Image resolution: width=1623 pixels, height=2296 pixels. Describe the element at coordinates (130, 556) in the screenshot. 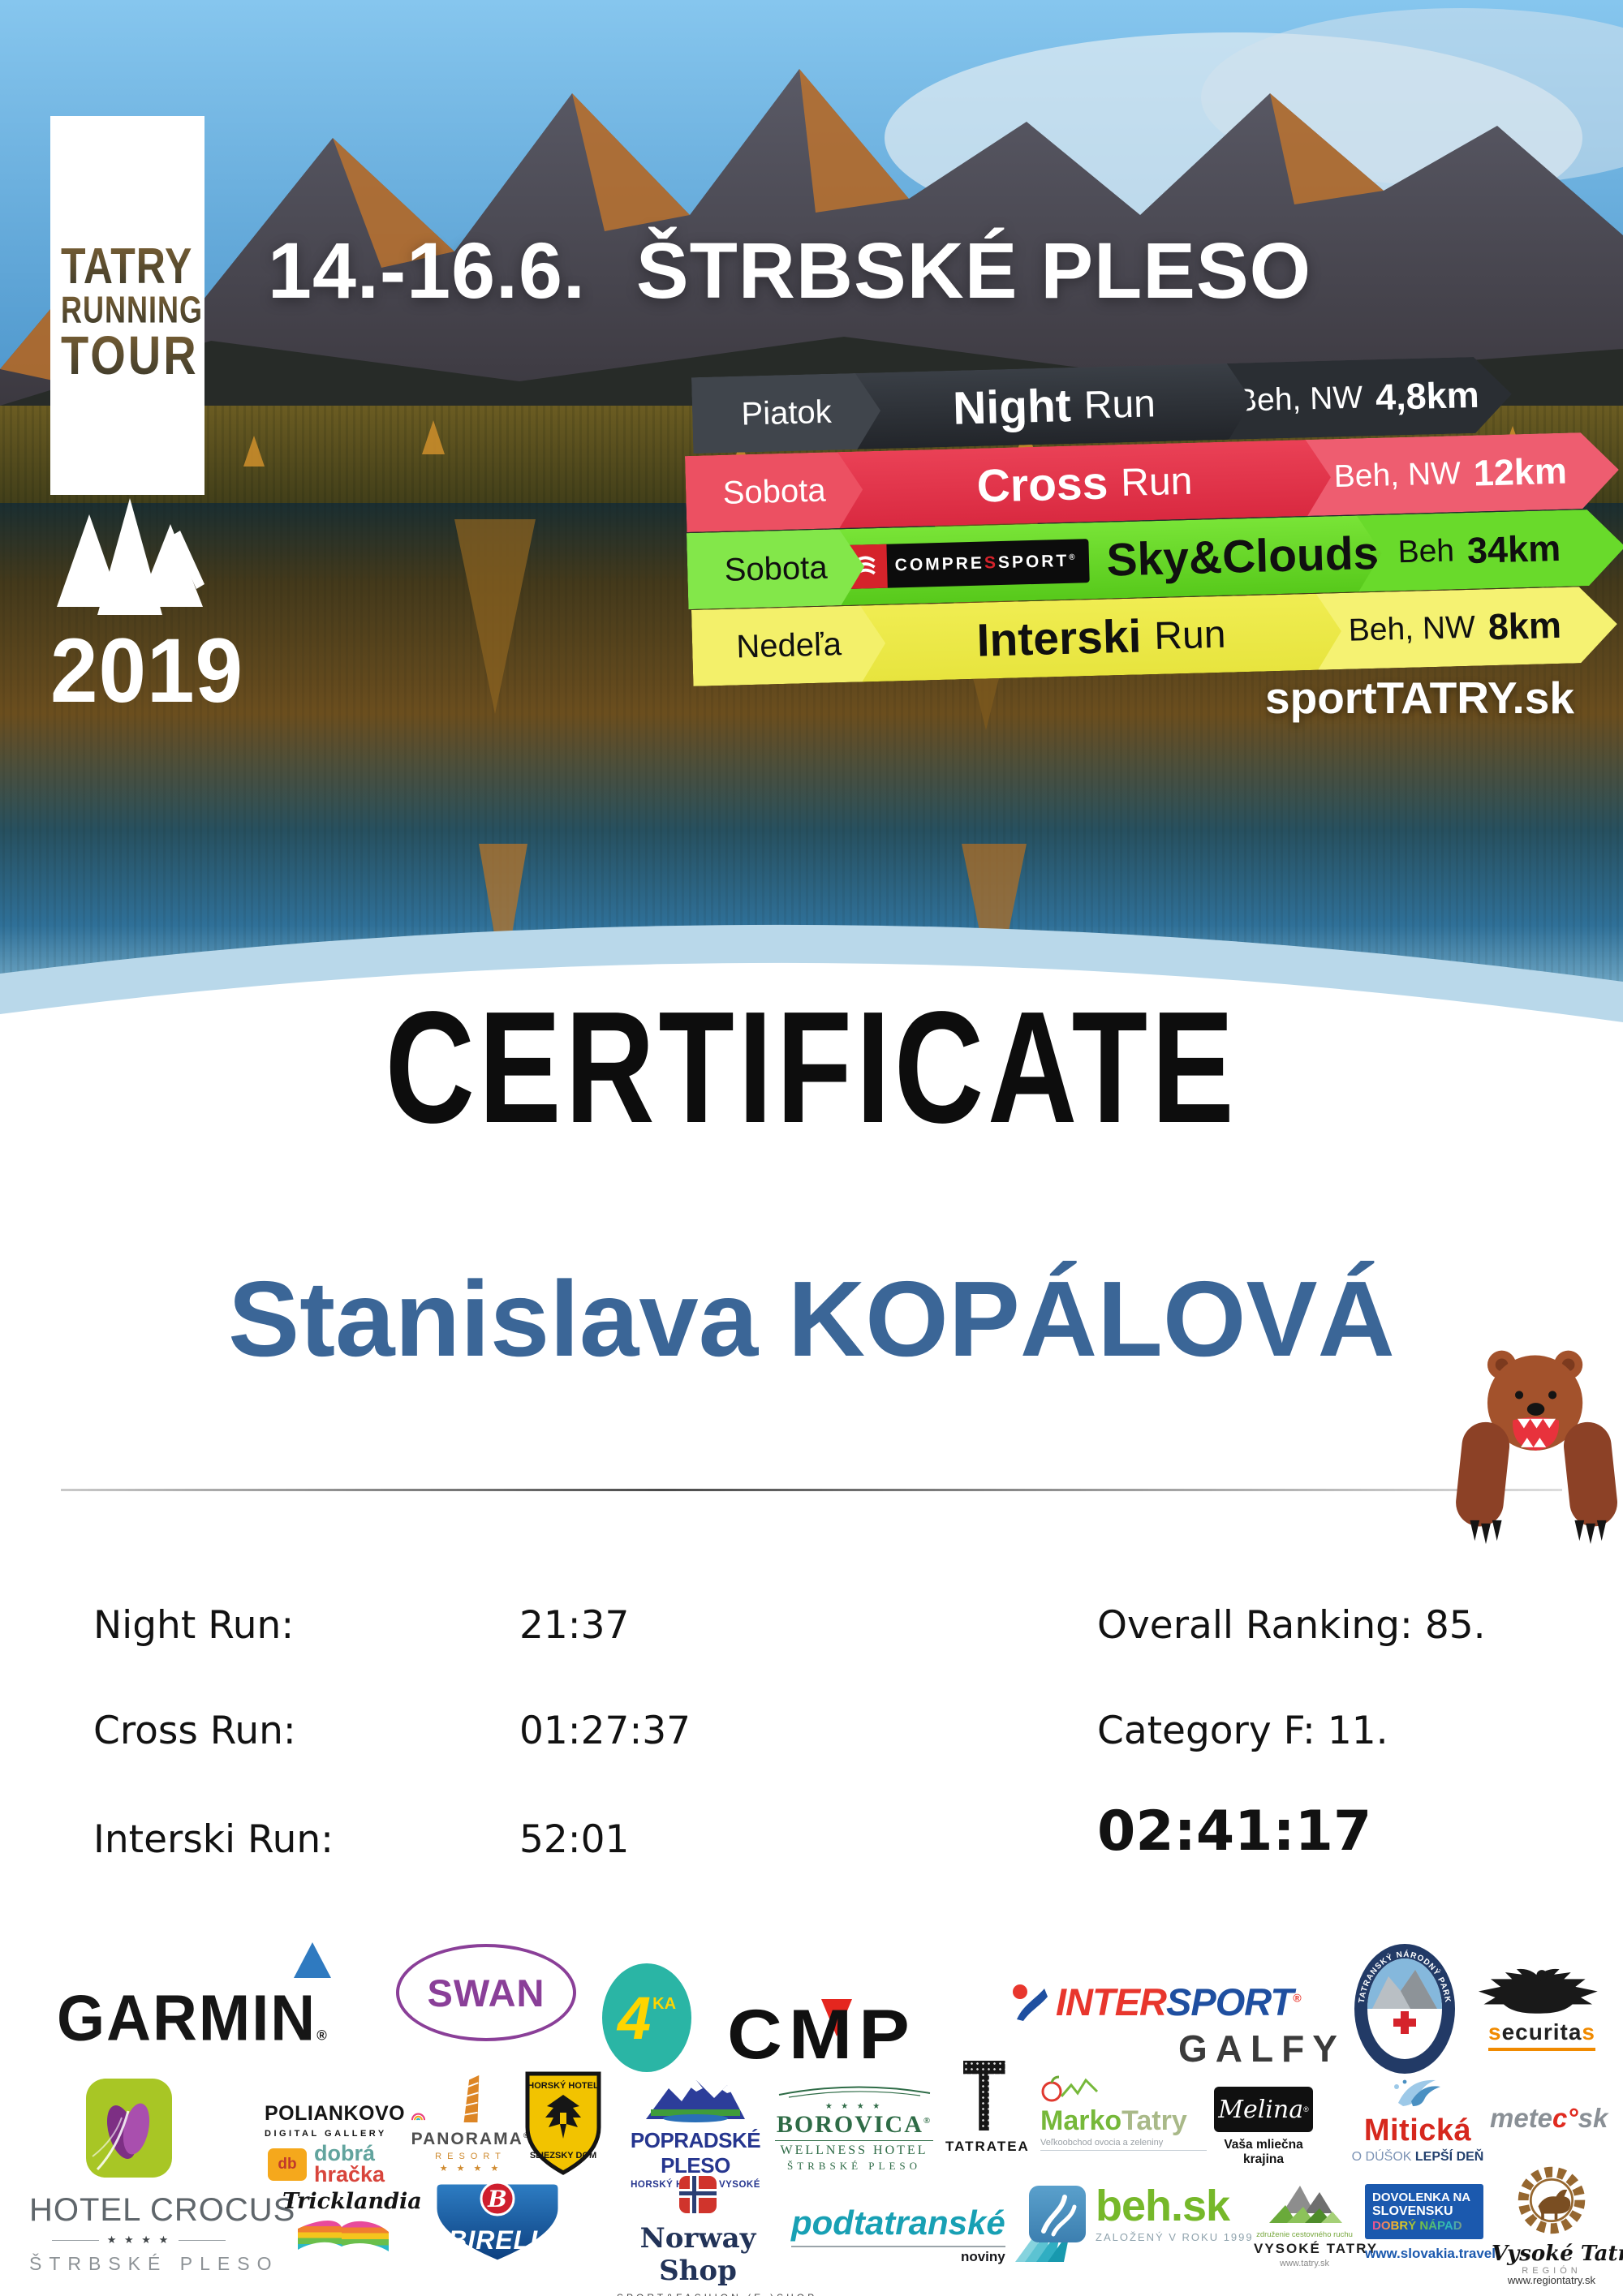

I see `logo-mountain-peaks-icon` at that location.